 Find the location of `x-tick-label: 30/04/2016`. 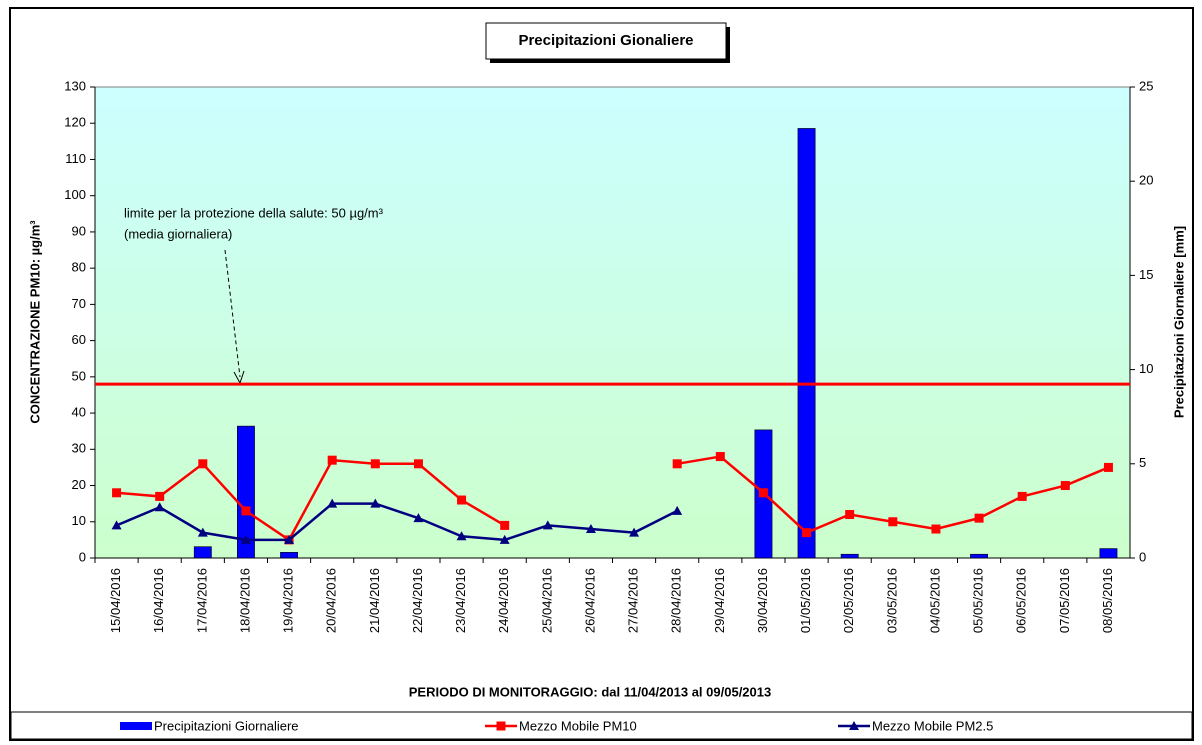

x-tick-label: 30/04/2016 is located at coordinates (762, 600).